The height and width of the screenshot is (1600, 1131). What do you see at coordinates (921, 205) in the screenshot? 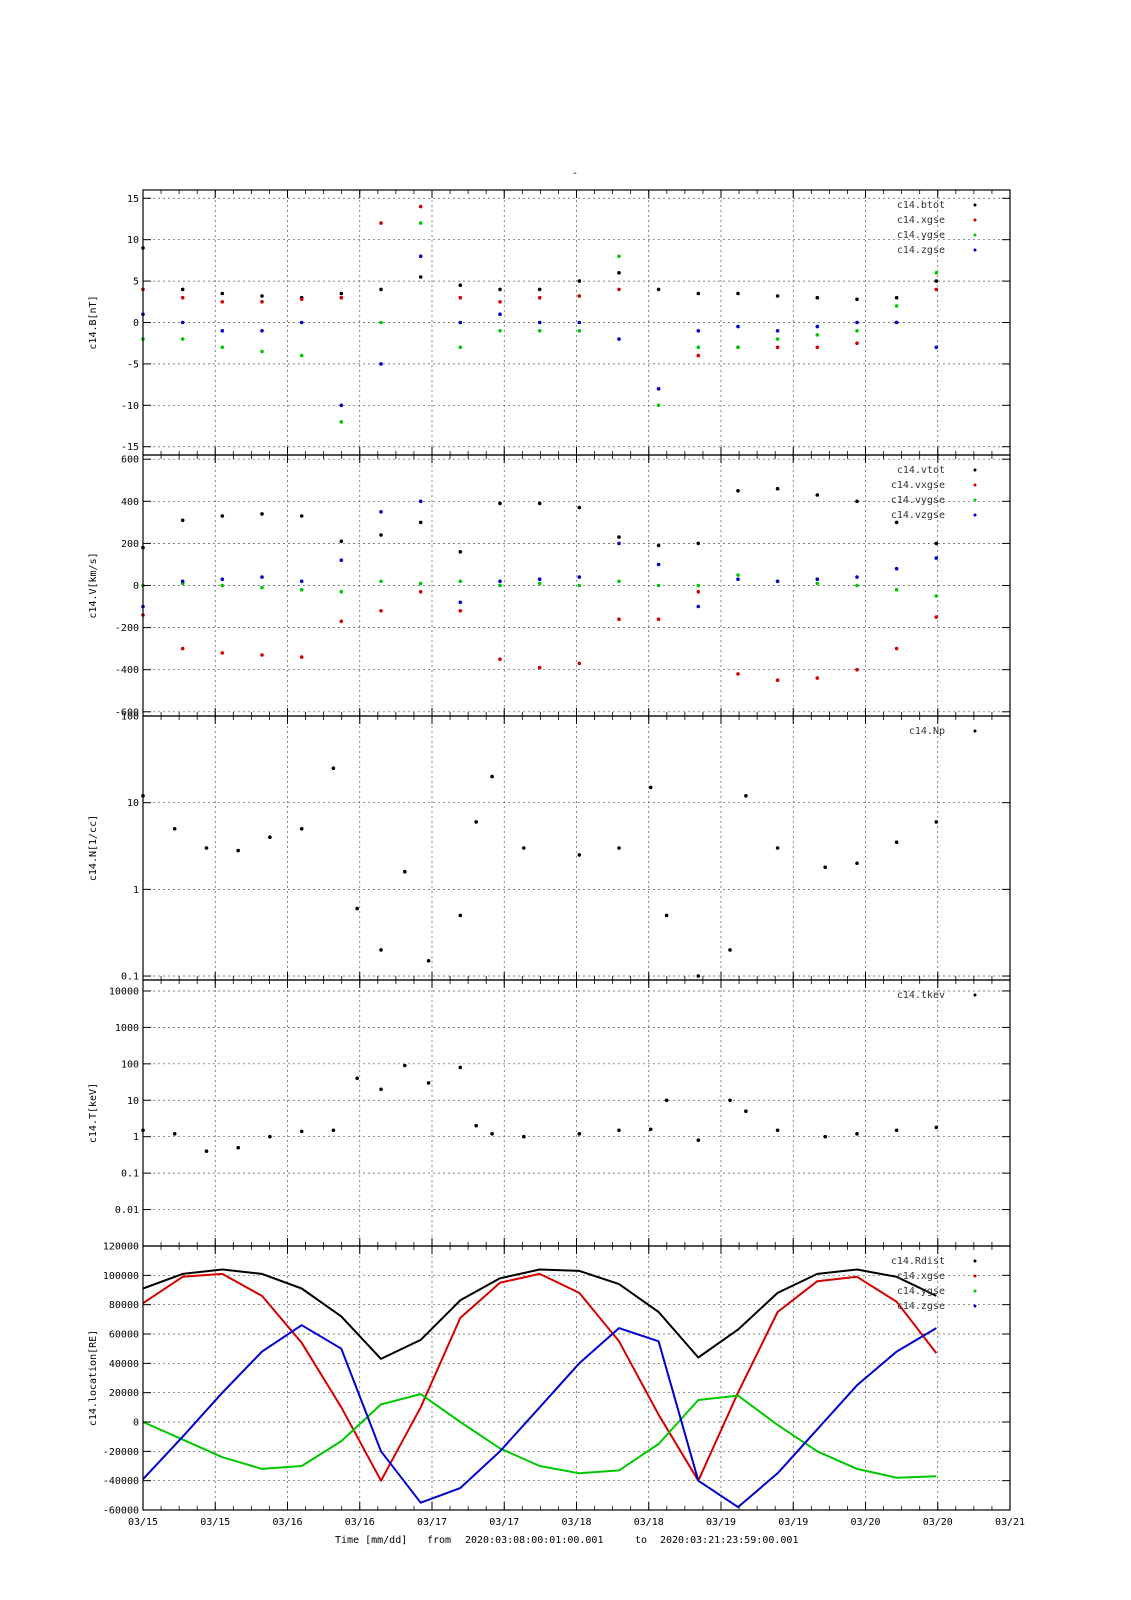
I see `legend-label: c14.btot` at bounding box center [921, 205].